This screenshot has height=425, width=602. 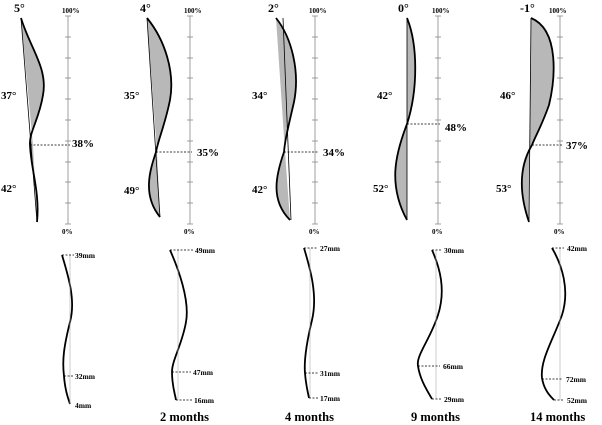 What do you see at coordinates (205, 250) in the screenshot?
I see `panel-2-mm-top: 49mm` at bounding box center [205, 250].